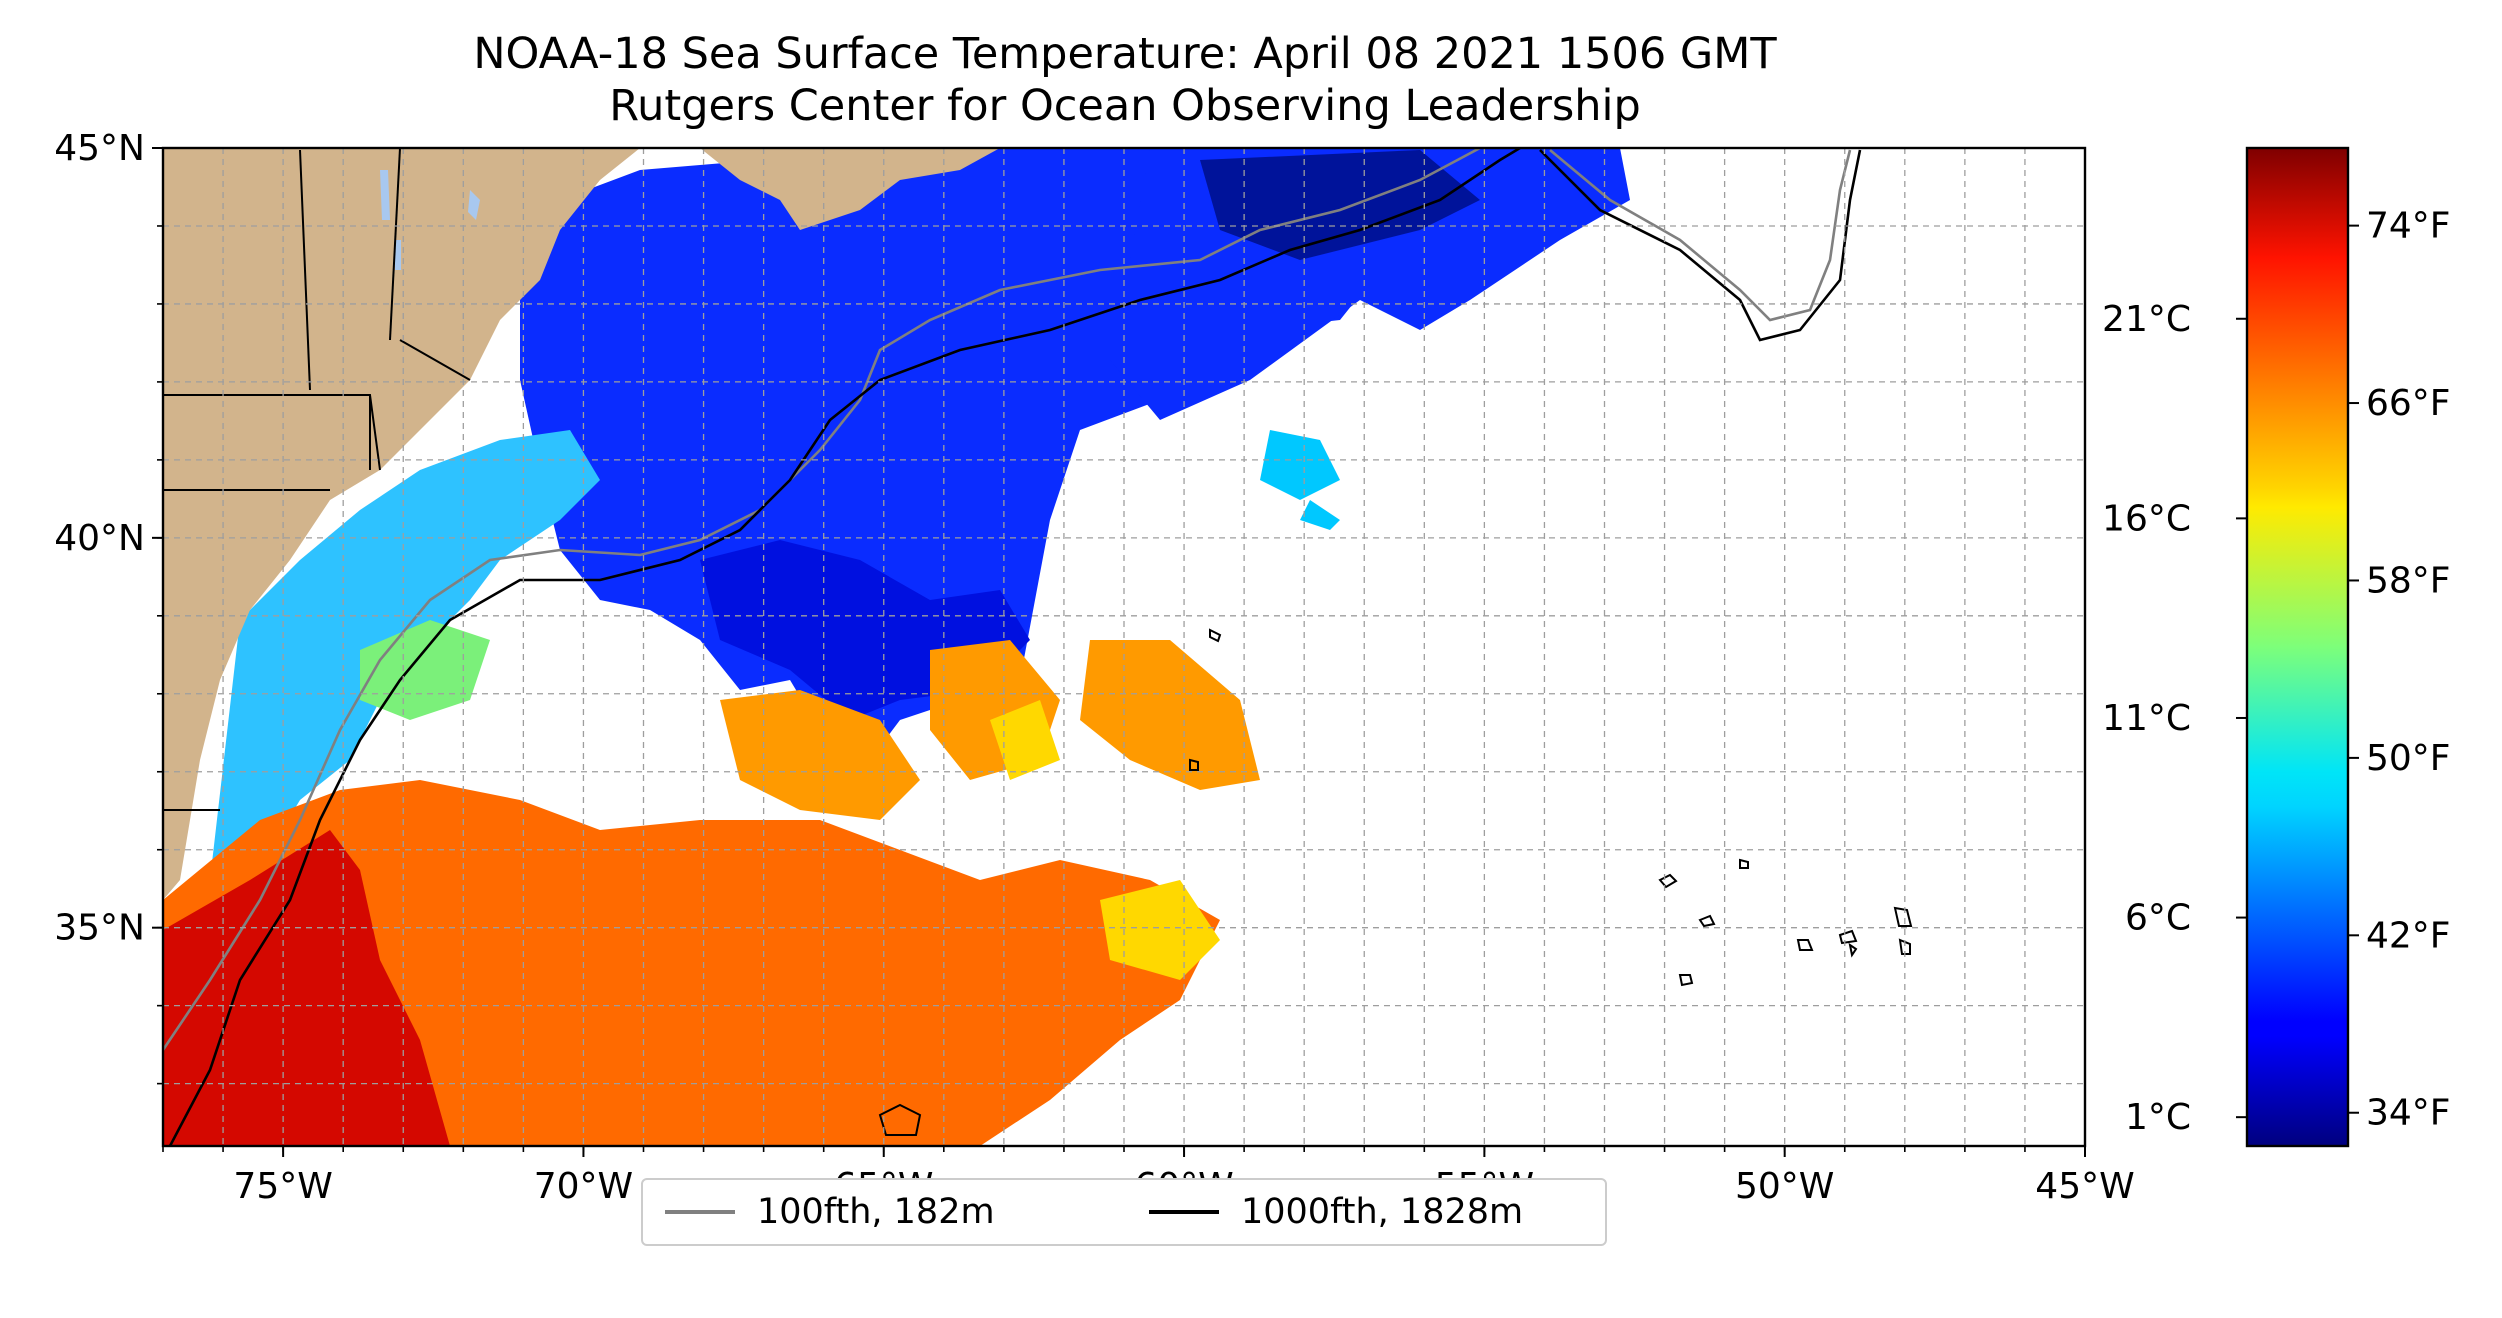 The height and width of the screenshot is (1318, 2502). What do you see at coordinates (2408, 403) in the screenshot?
I see `colorbar-f-label: 66°F` at bounding box center [2408, 403].